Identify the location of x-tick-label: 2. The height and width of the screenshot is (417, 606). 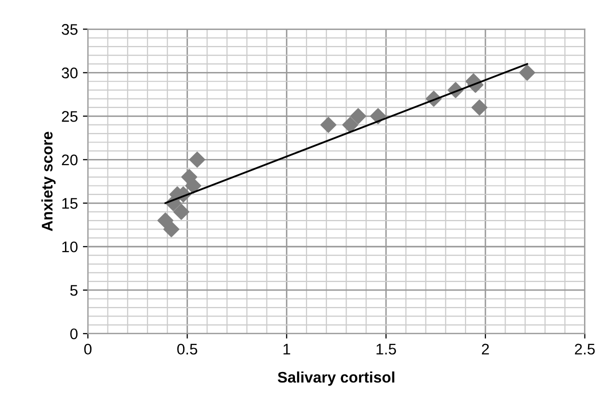
(485, 349).